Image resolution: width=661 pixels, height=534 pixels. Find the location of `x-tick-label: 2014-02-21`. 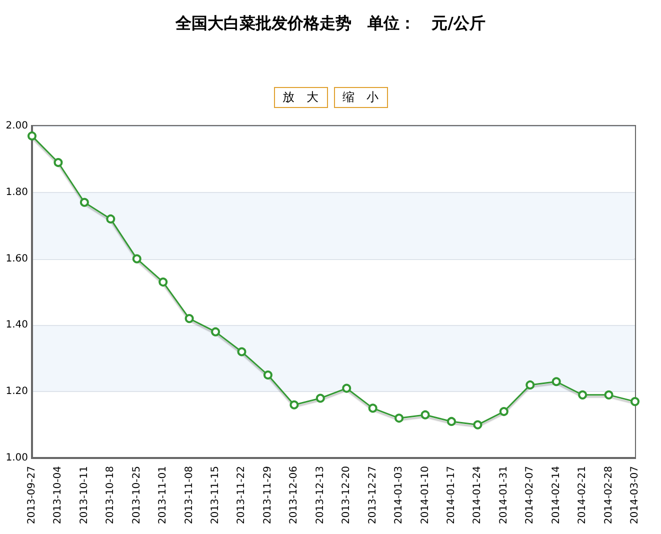

x-tick-label: 2014-02-21 is located at coordinates (582, 495).